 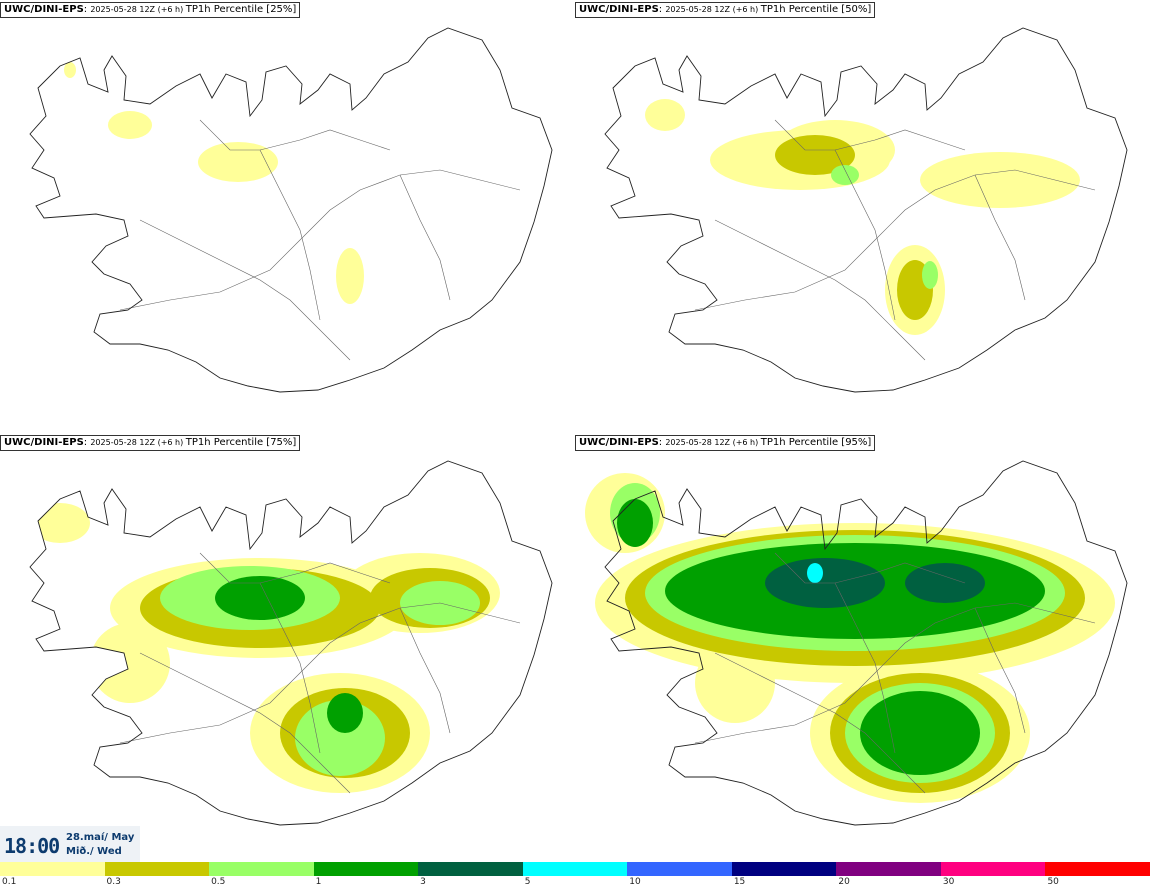 What do you see at coordinates (9, 882) in the screenshot?
I see `legend-tick-label: 0.1` at bounding box center [9, 882].